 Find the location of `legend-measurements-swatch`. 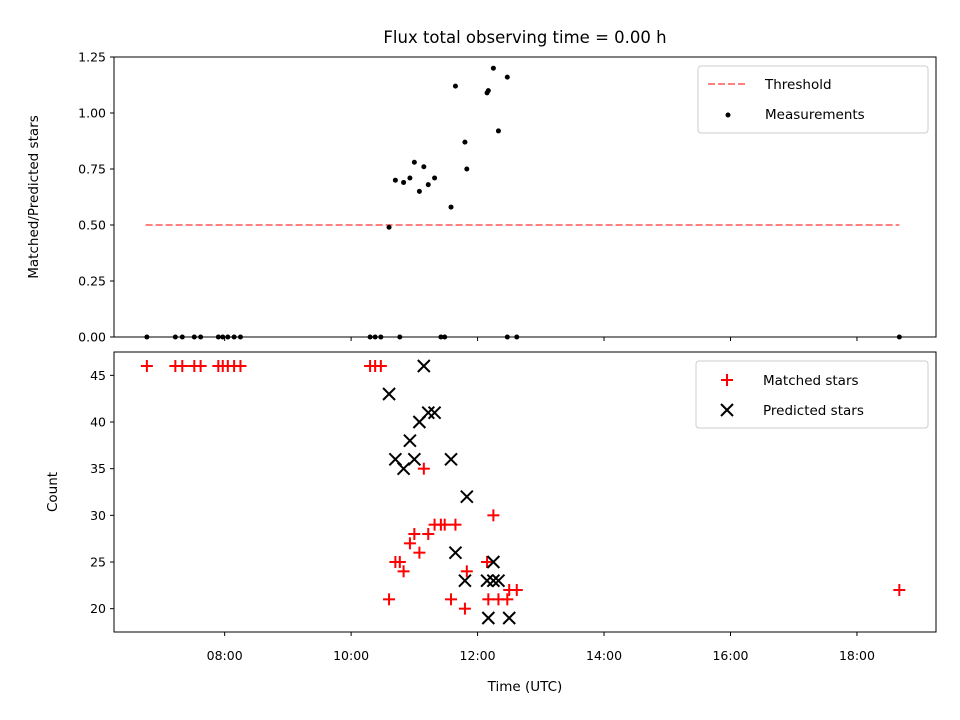

legend-measurements-swatch is located at coordinates (728, 115).